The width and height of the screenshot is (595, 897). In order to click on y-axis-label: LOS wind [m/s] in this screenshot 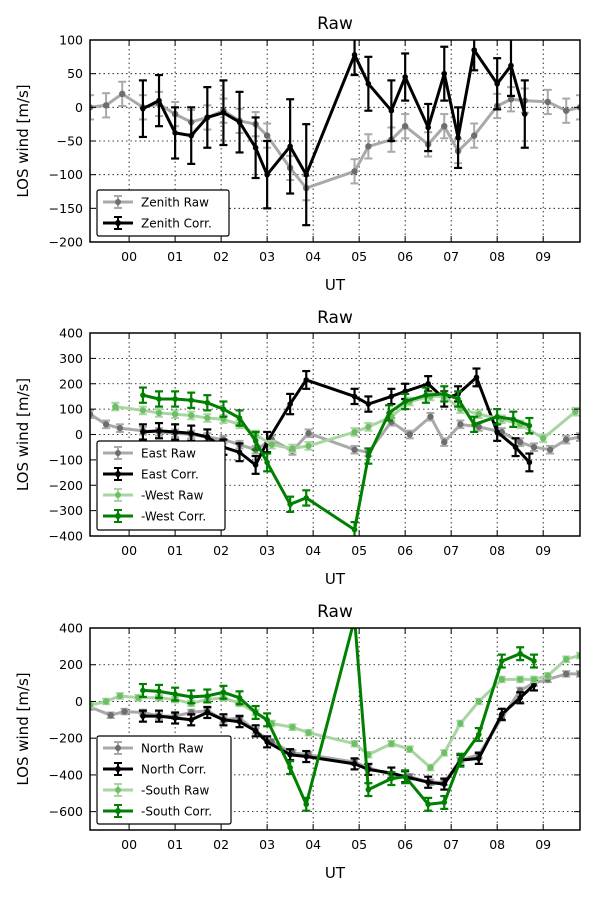, I will do `click(23, 434)`.